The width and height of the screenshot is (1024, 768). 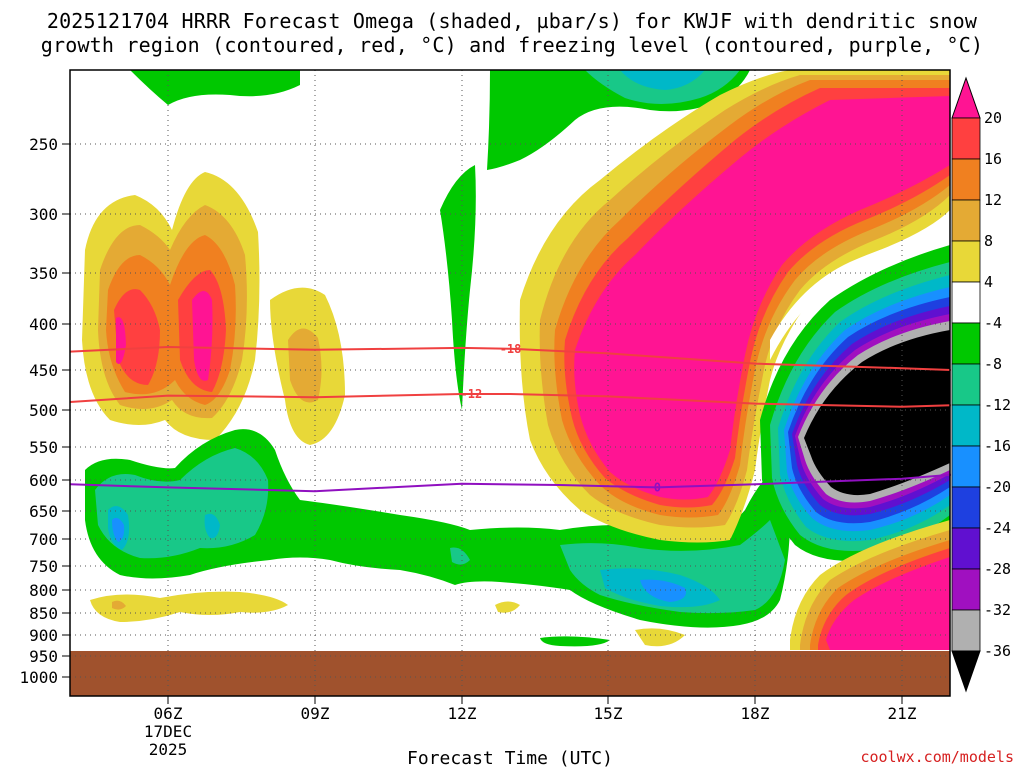 What do you see at coordinates (315, 713) in the screenshot?
I see `xtick-09z: 09Z` at bounding box center [315, 713].